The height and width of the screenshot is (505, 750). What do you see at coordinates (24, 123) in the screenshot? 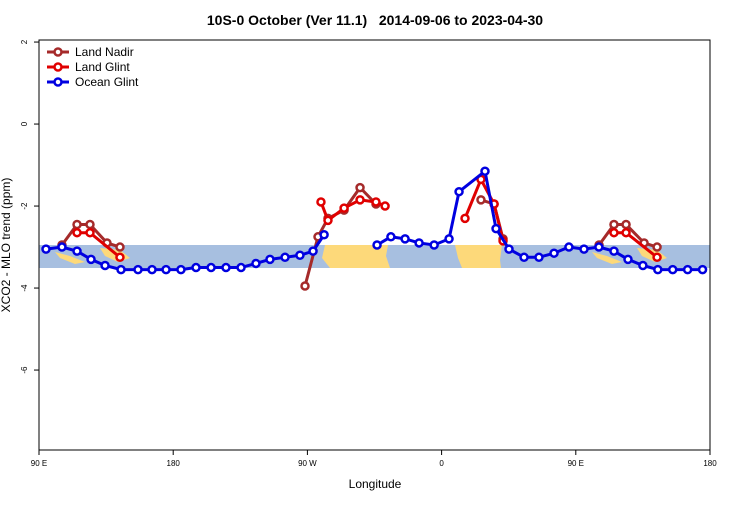
I see `y-tick-label: 0` at bounding box center [24, 123].